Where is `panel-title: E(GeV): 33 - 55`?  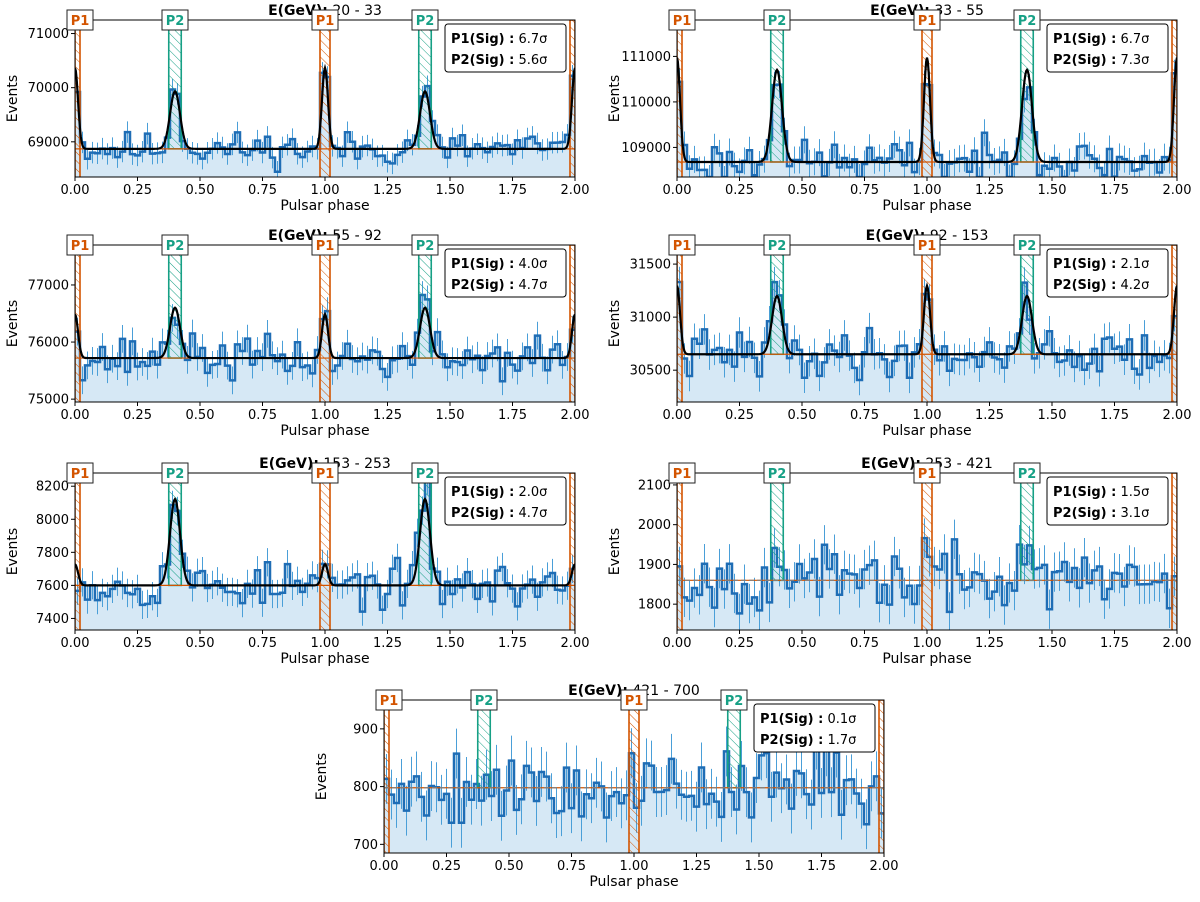 panel-title: E(GeV): 33 - 55 is located at coordinates (927, 11).